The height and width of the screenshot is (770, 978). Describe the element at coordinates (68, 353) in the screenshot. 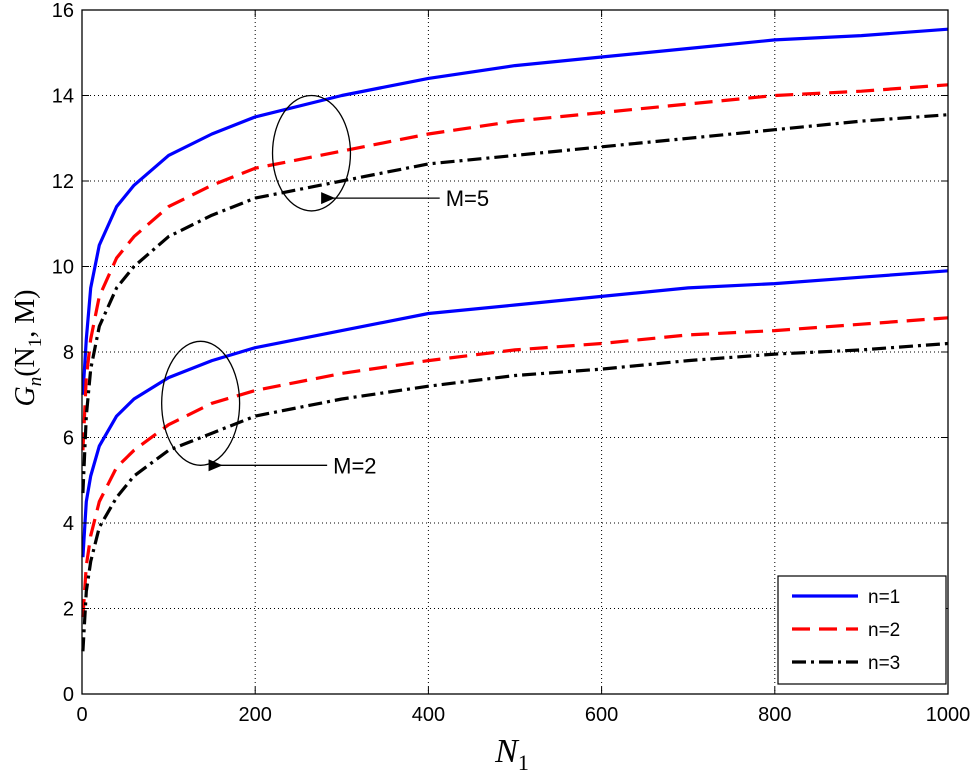

I see `y-tick-label: 8` at that location.